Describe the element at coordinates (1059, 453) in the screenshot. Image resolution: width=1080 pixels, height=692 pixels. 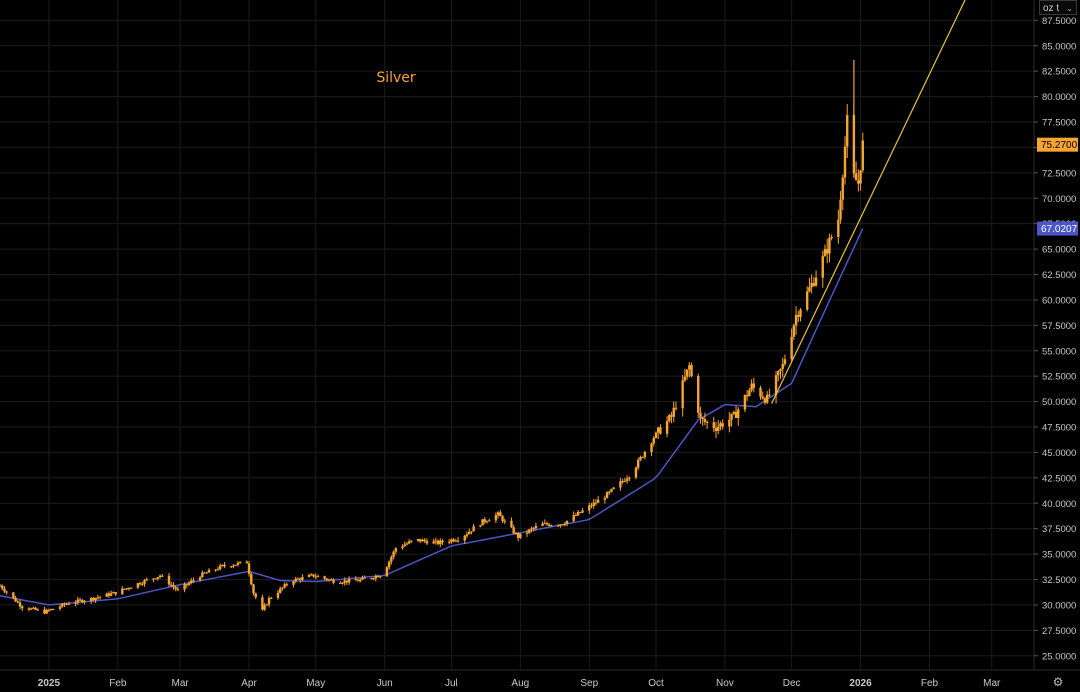
I see `y-tick-label: 45.0000` at that location.